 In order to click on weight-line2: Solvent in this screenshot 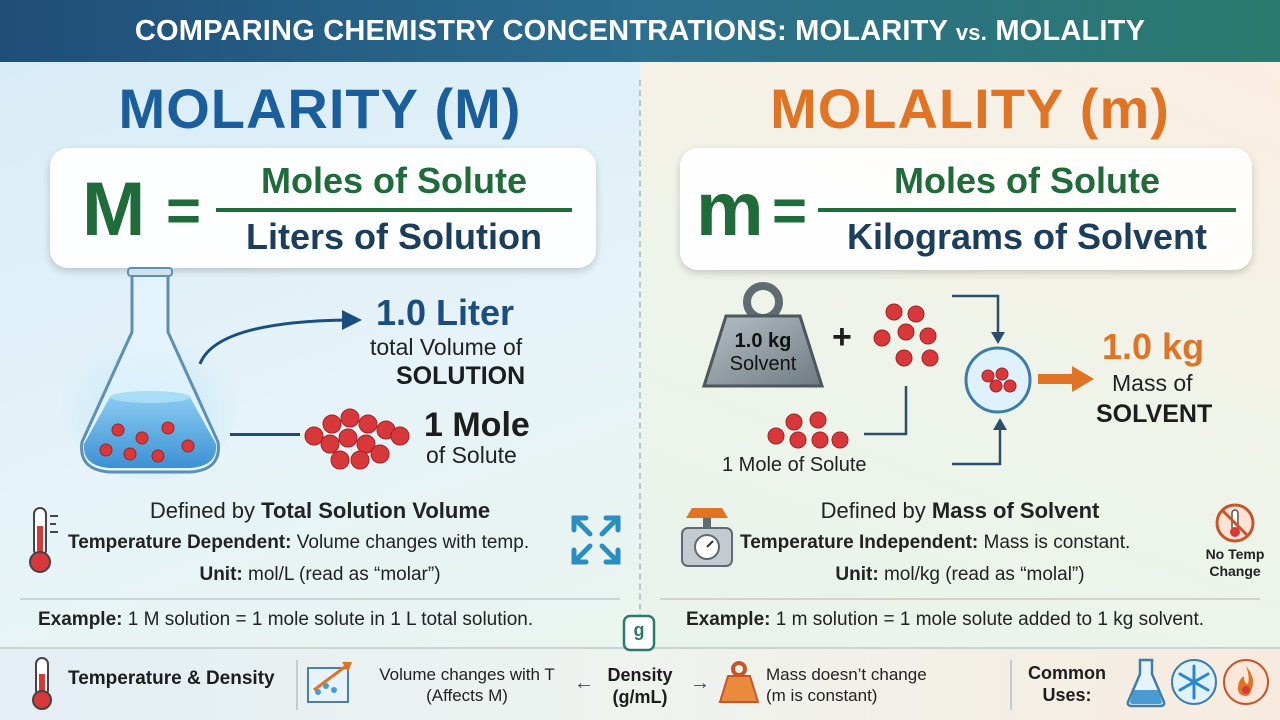, I will do `click(763, 364)`.